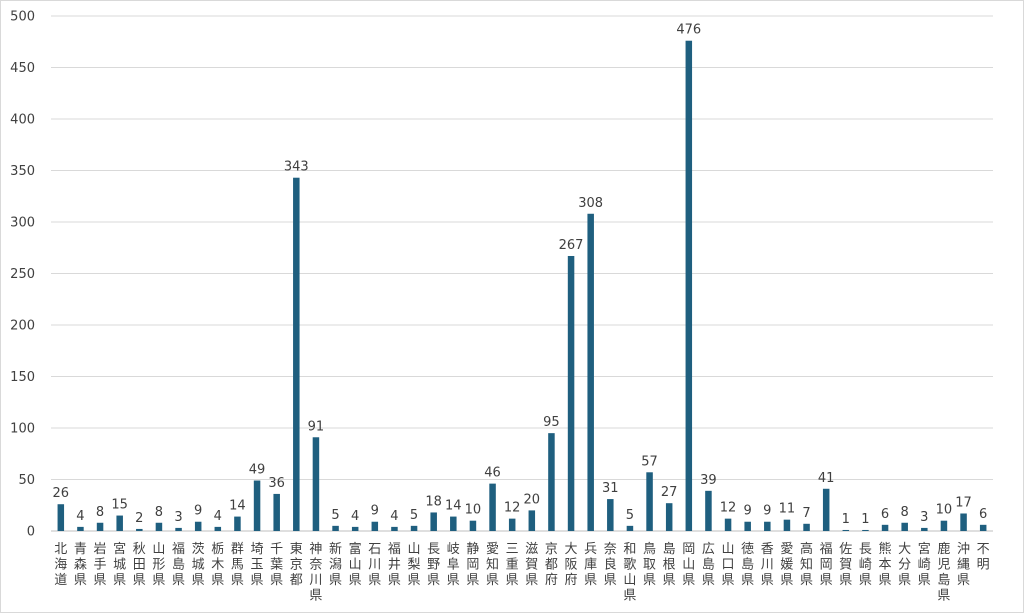  I want to click on data-label: 18, so click(433, 501).